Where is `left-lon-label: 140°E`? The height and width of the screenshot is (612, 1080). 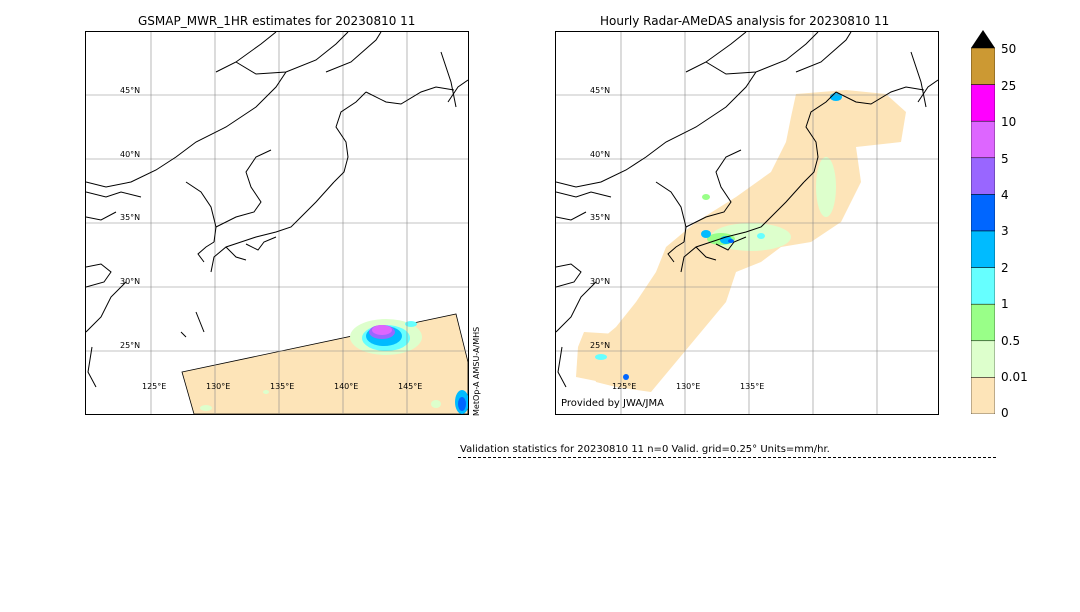 left-lon-label: 140°E is located at coordinates (346, 386).